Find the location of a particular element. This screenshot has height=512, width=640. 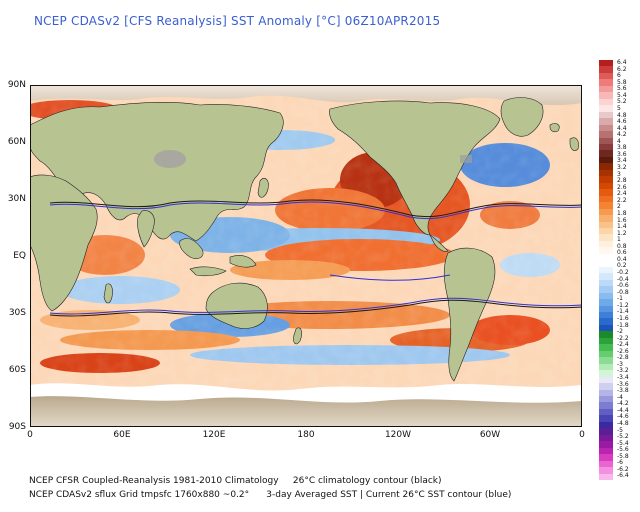

colorbar-tick-label: -1.2 is located at coordinates (623, 305).